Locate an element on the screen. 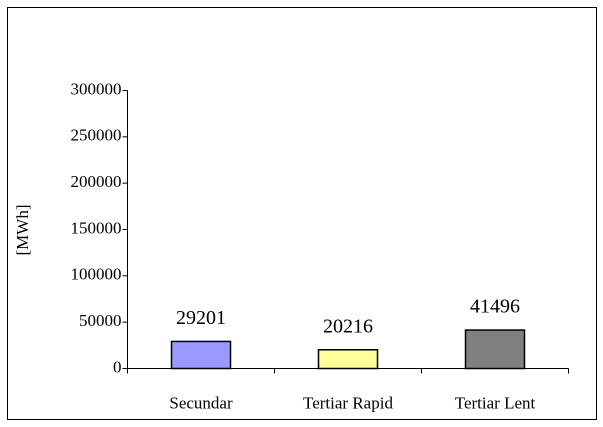 Image resolution: width=603 pixels, height=427 pixels. x-tick-label: Secundar is located at coordinates (201, 402).